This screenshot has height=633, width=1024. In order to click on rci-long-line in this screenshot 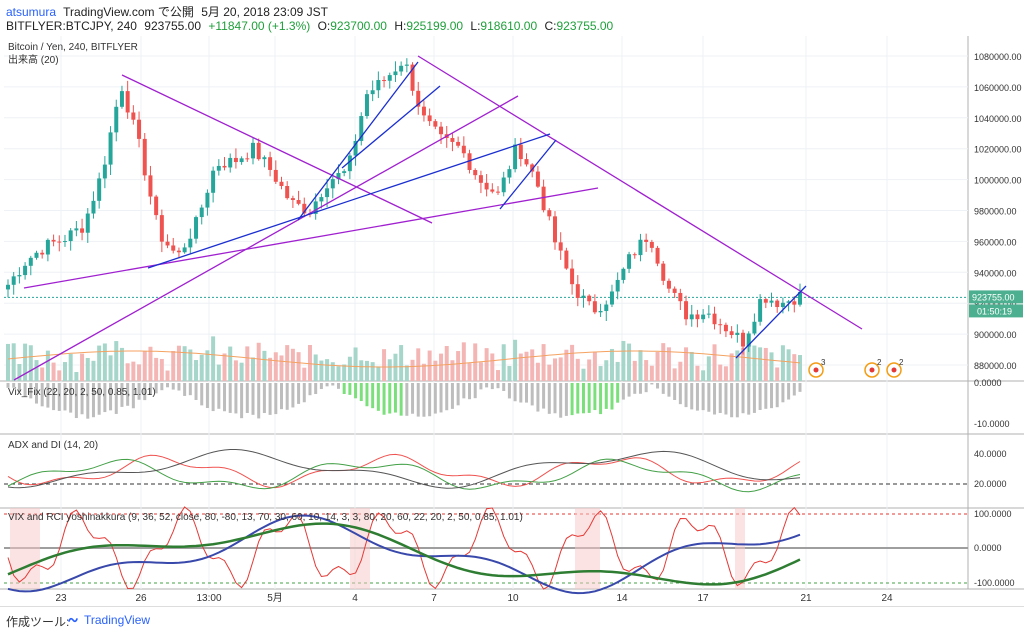, I will do `click(404, 554)`.